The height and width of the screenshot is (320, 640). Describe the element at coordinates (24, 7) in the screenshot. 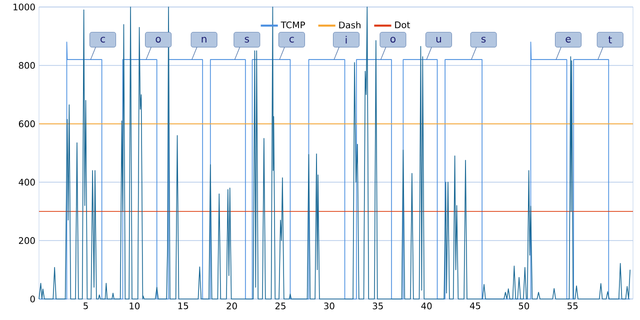

I see `y-tick-label: 1000` at that location.